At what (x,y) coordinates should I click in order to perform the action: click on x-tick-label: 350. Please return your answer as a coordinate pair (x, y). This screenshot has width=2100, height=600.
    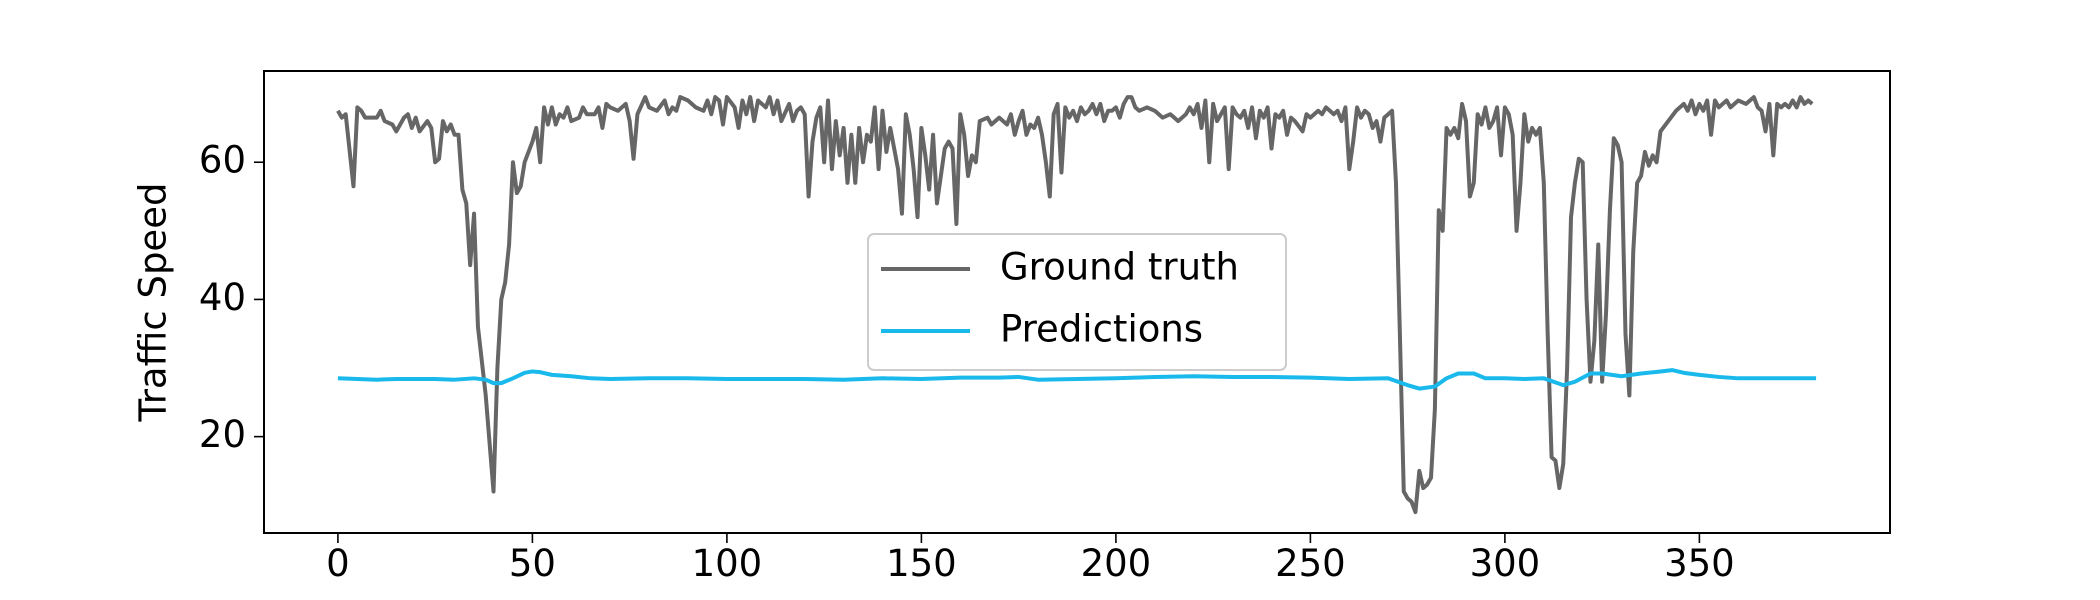
    Looking at the image, I should click on (1699, 563).